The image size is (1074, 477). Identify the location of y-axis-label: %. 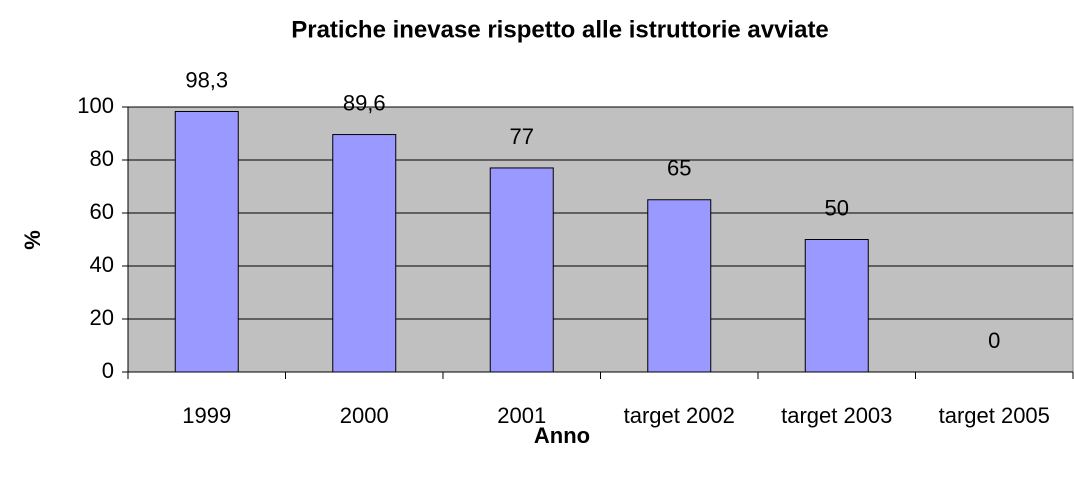
(32, 240).